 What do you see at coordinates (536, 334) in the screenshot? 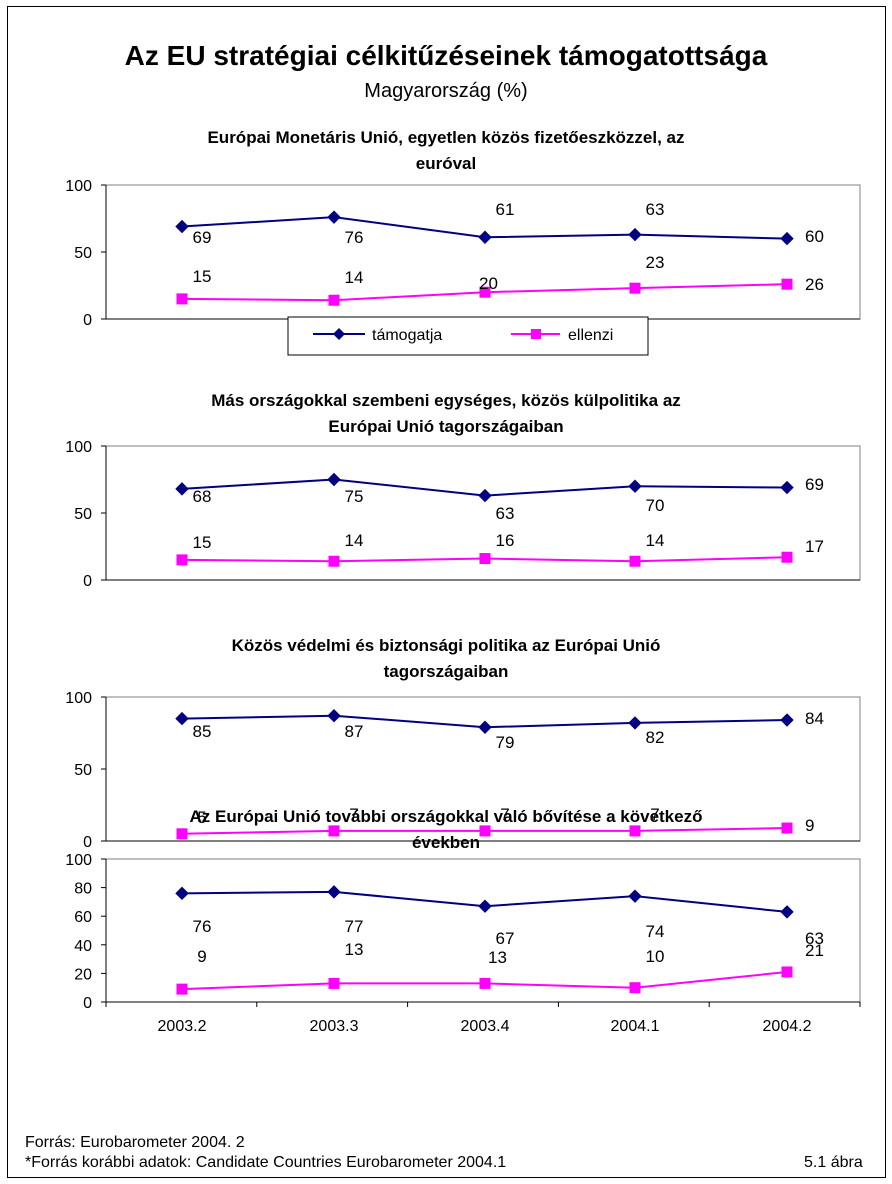
I see `legend-marker-square` at bounding box center [536, 334].